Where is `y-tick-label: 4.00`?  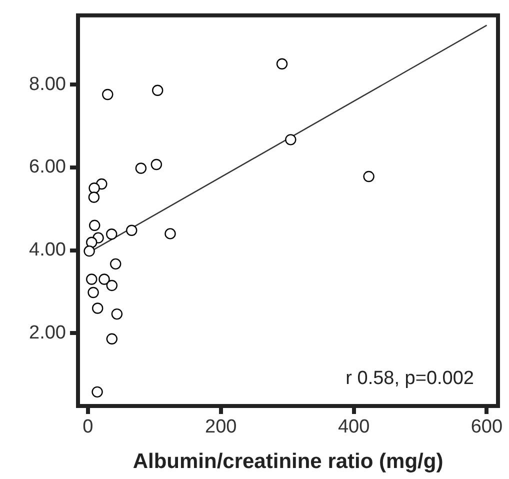 y-tick-label: 4.00 is located at coordinates (47, 249).